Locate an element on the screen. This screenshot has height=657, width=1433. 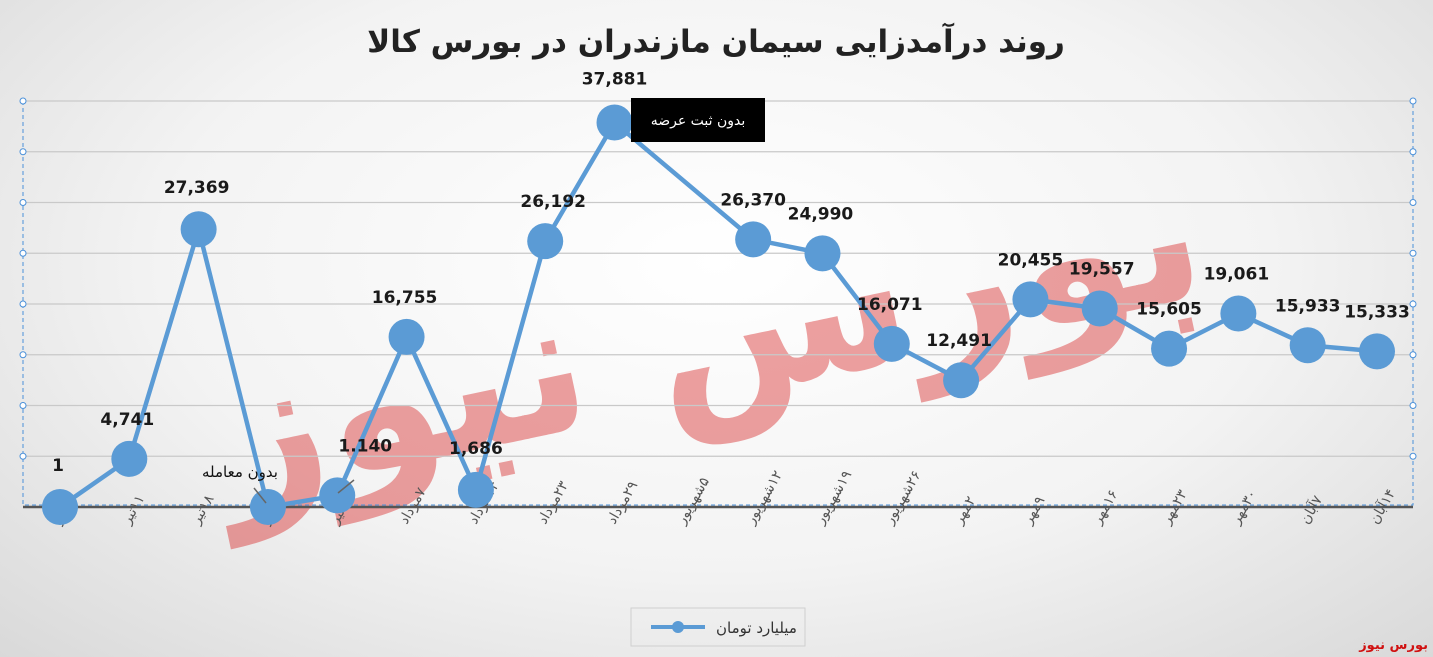
data-label: 16,071 is located at coordinates (890, 305).